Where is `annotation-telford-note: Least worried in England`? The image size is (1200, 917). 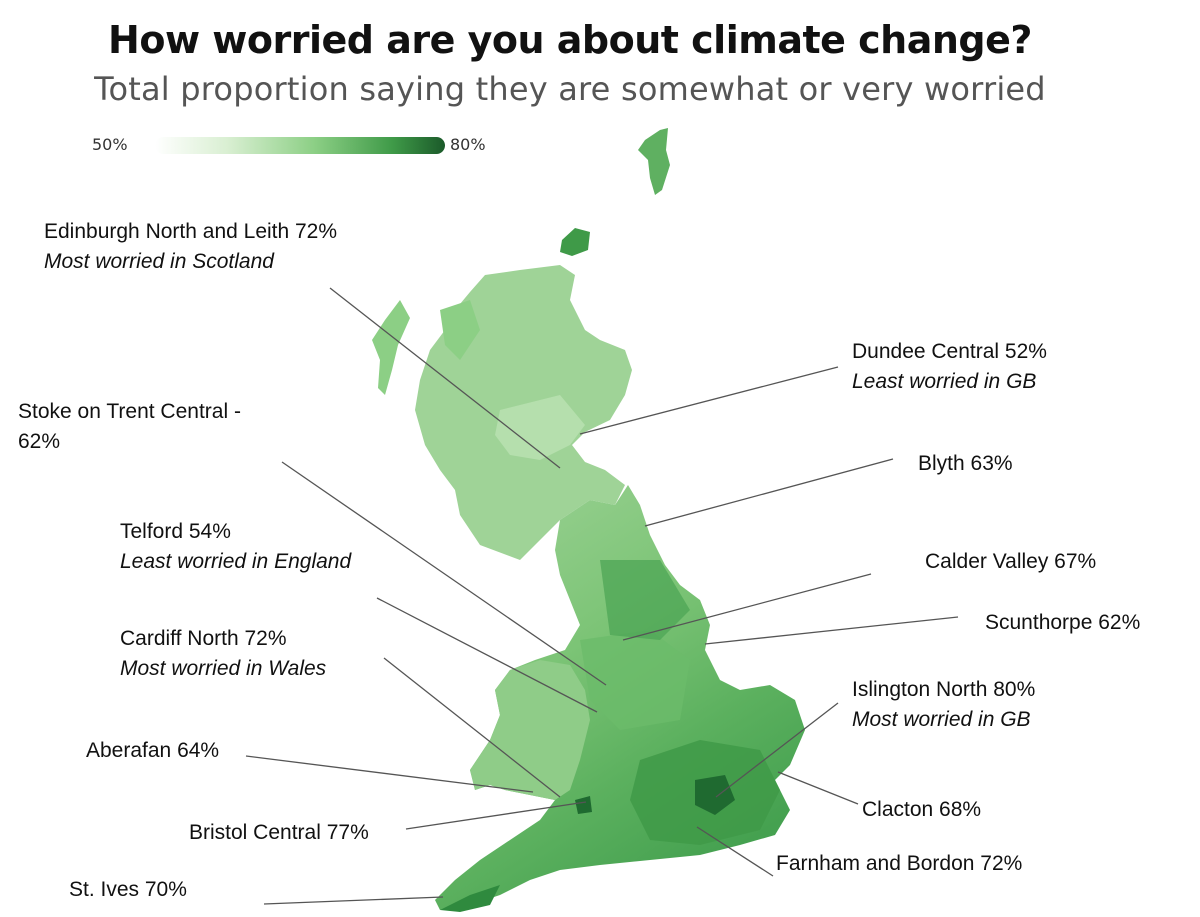 annotation-telford-note: Least worried in England is located at coordinates (236, 561).